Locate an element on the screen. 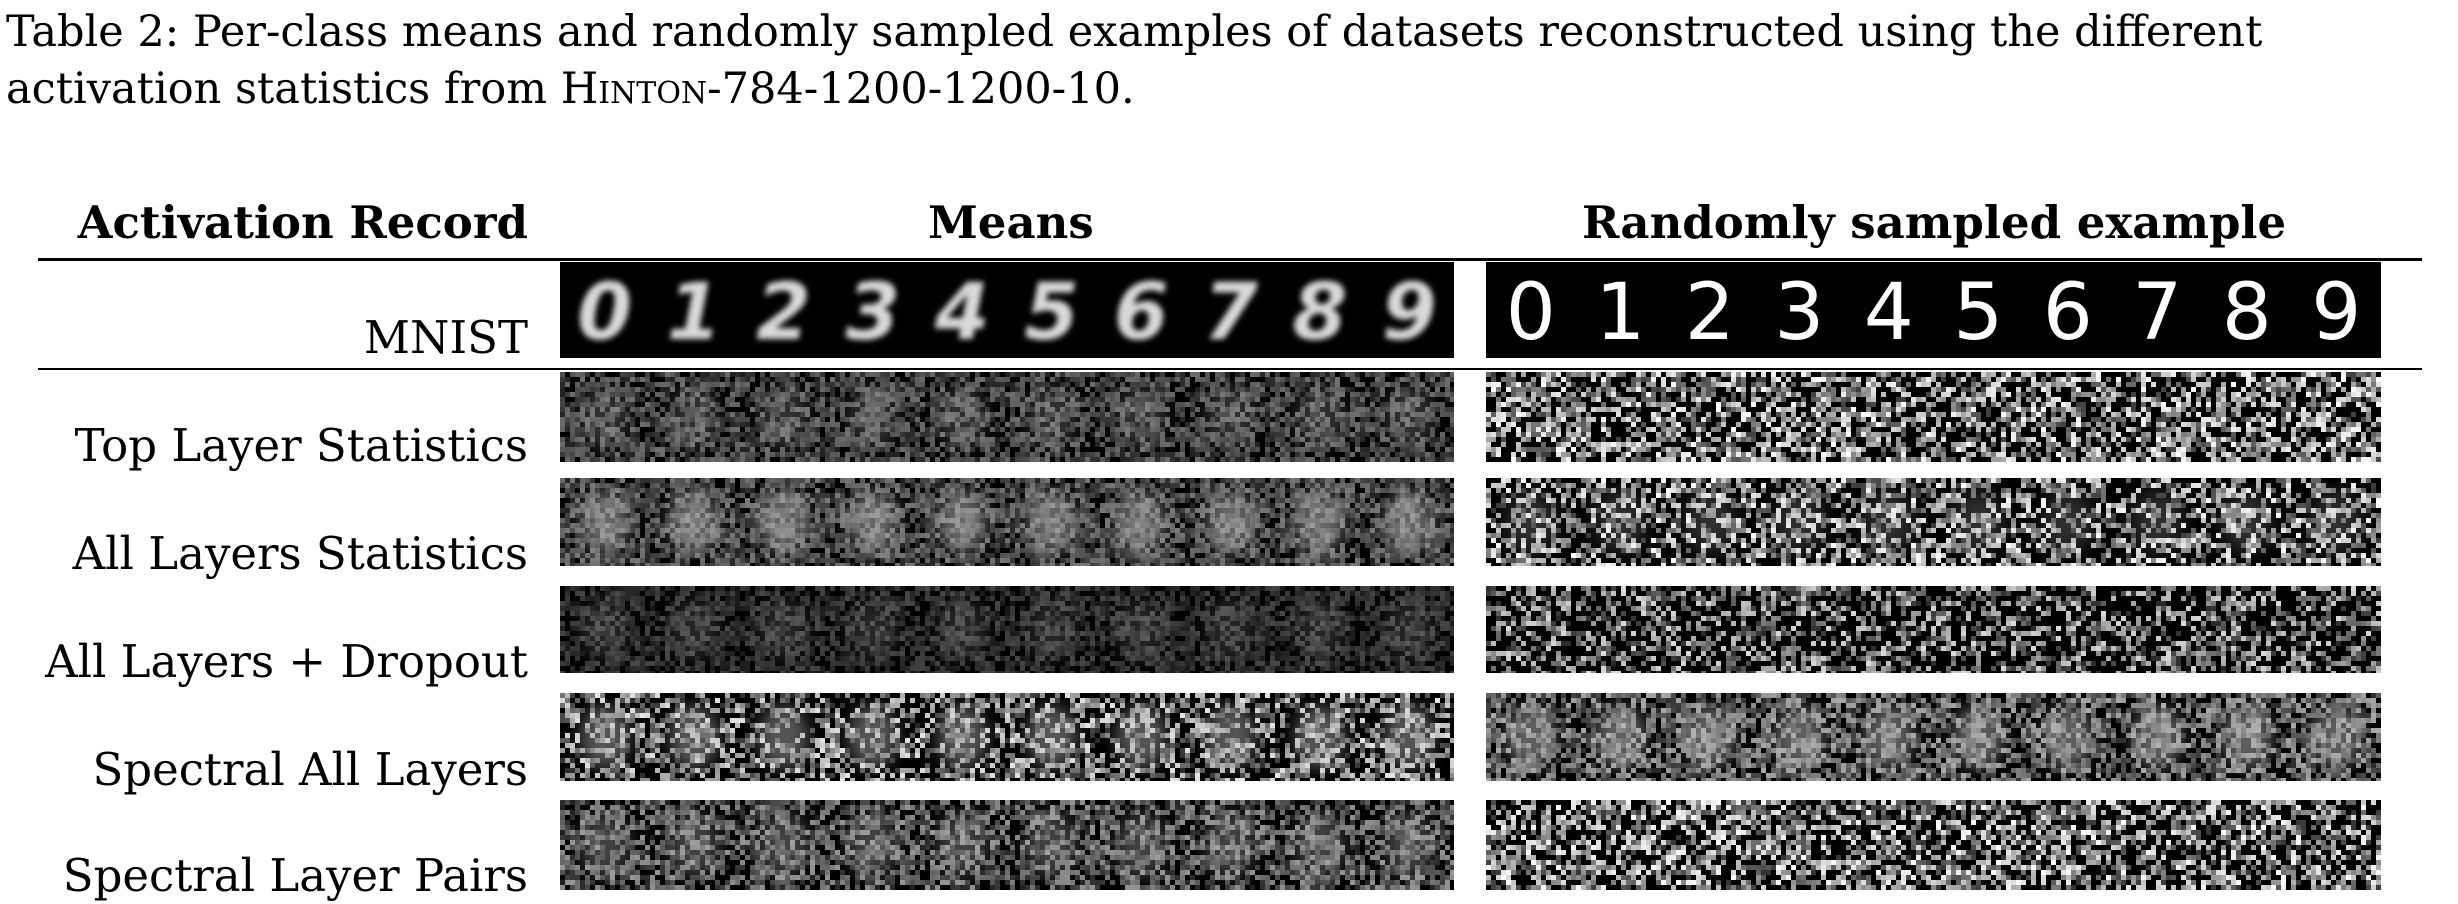  table-mid-rule is located at coordinates (1230, 369).